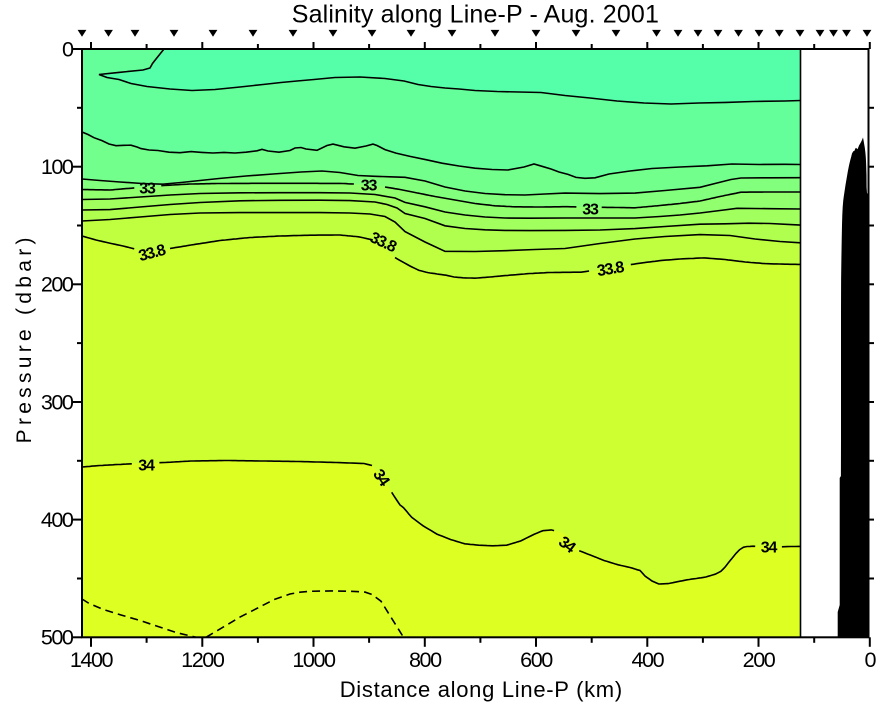  Describe the element at coordinates (425, 659) in the screenshot. I see `svg-text: 800` at that location.